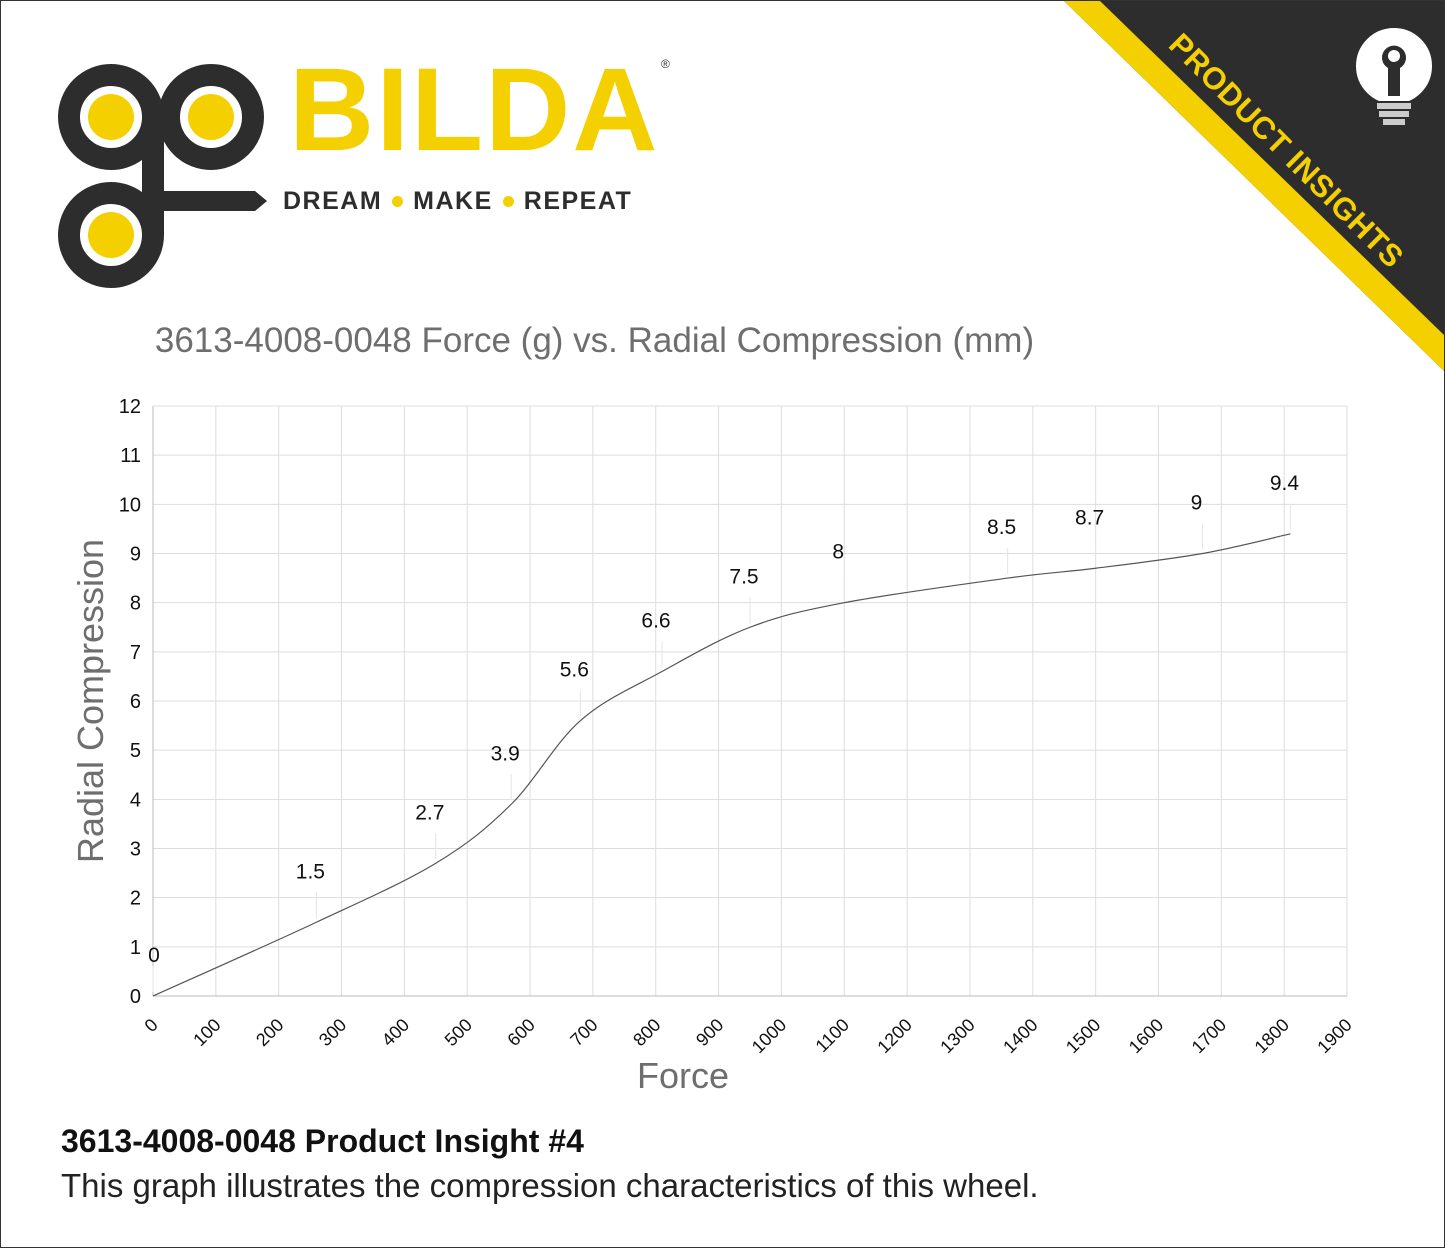  I want to click on x-tick-label: 900, so click(709, 1032).